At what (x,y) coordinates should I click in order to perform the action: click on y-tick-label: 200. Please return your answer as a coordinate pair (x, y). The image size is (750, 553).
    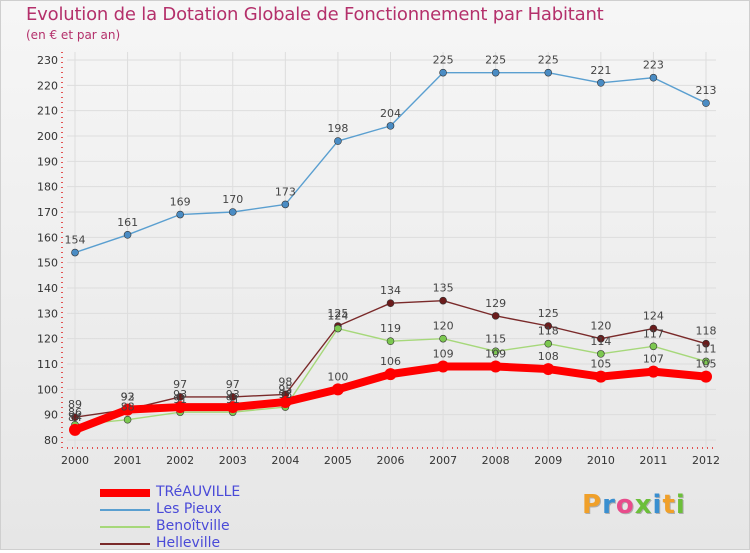
    Looking at the image, I should click on (47, 136).